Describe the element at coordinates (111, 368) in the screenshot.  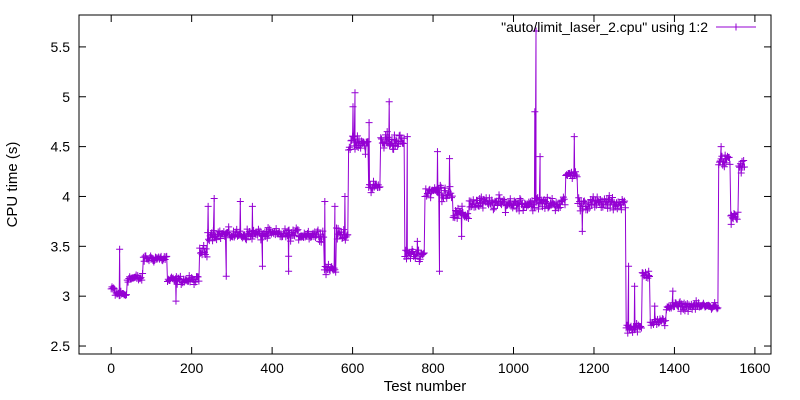
I see `x-tick-label: 0` at that location.